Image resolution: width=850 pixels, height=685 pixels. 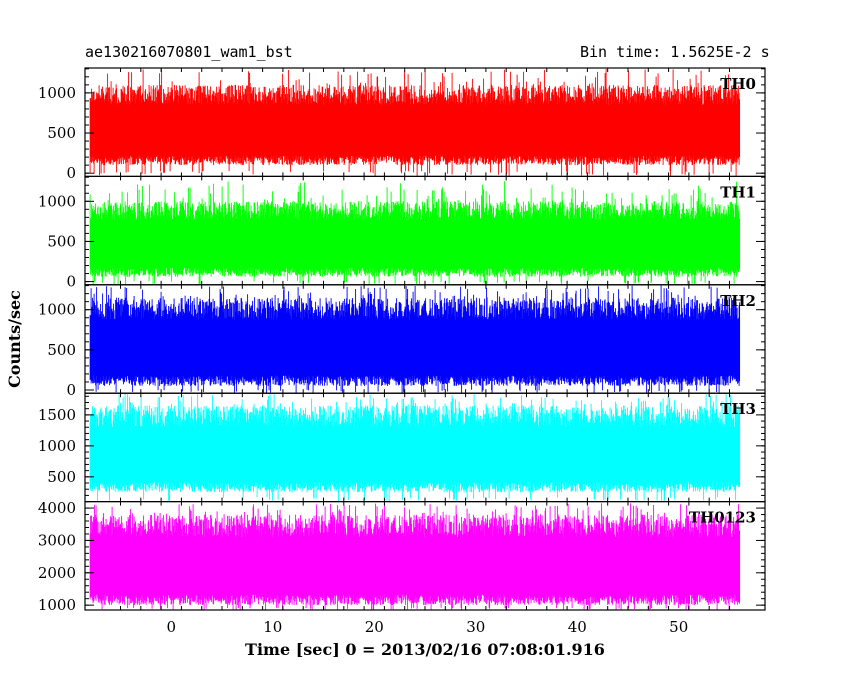 What do you see at coordinates (14, 339) in the screenshot?
I see `y-axis-label: Counts/sec` at bounding box center [14, 339].